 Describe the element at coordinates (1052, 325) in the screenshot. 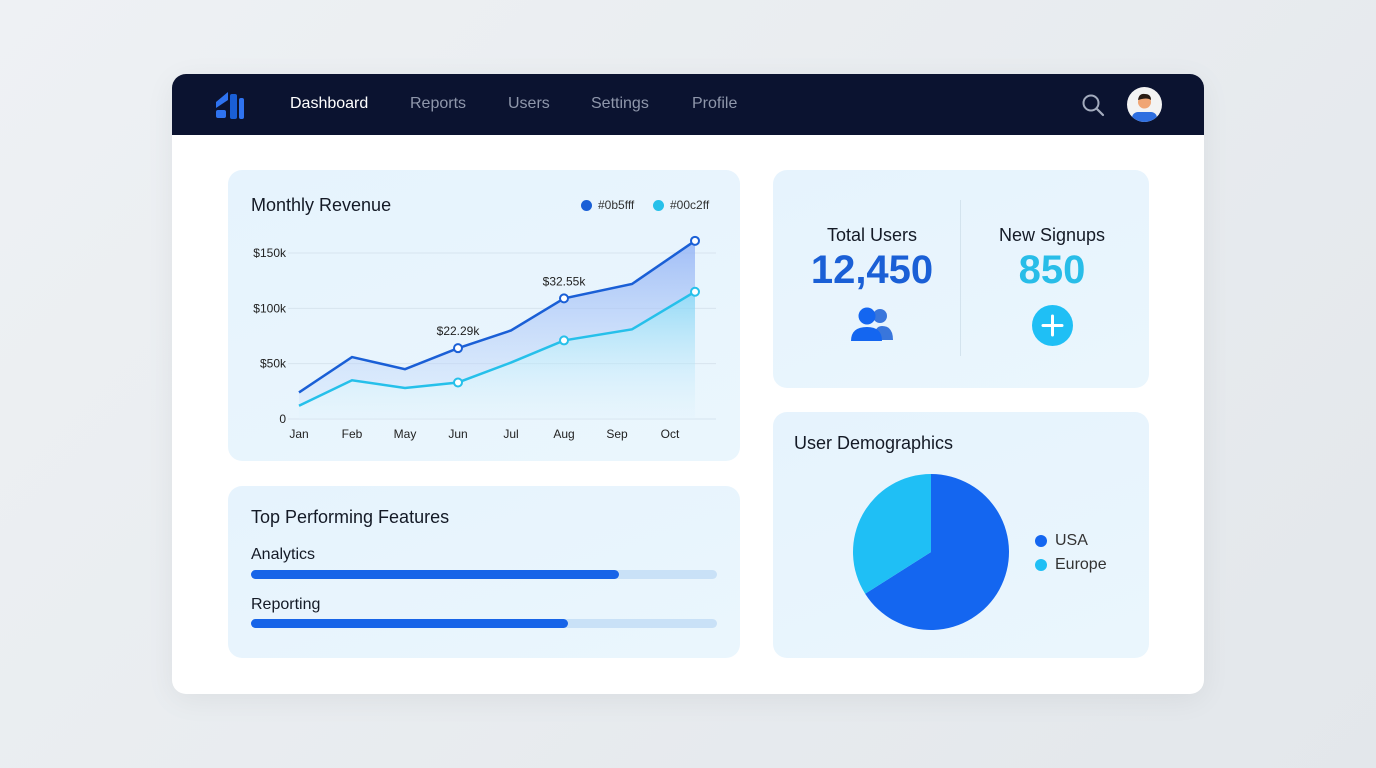

I see `add-icon` at that location.